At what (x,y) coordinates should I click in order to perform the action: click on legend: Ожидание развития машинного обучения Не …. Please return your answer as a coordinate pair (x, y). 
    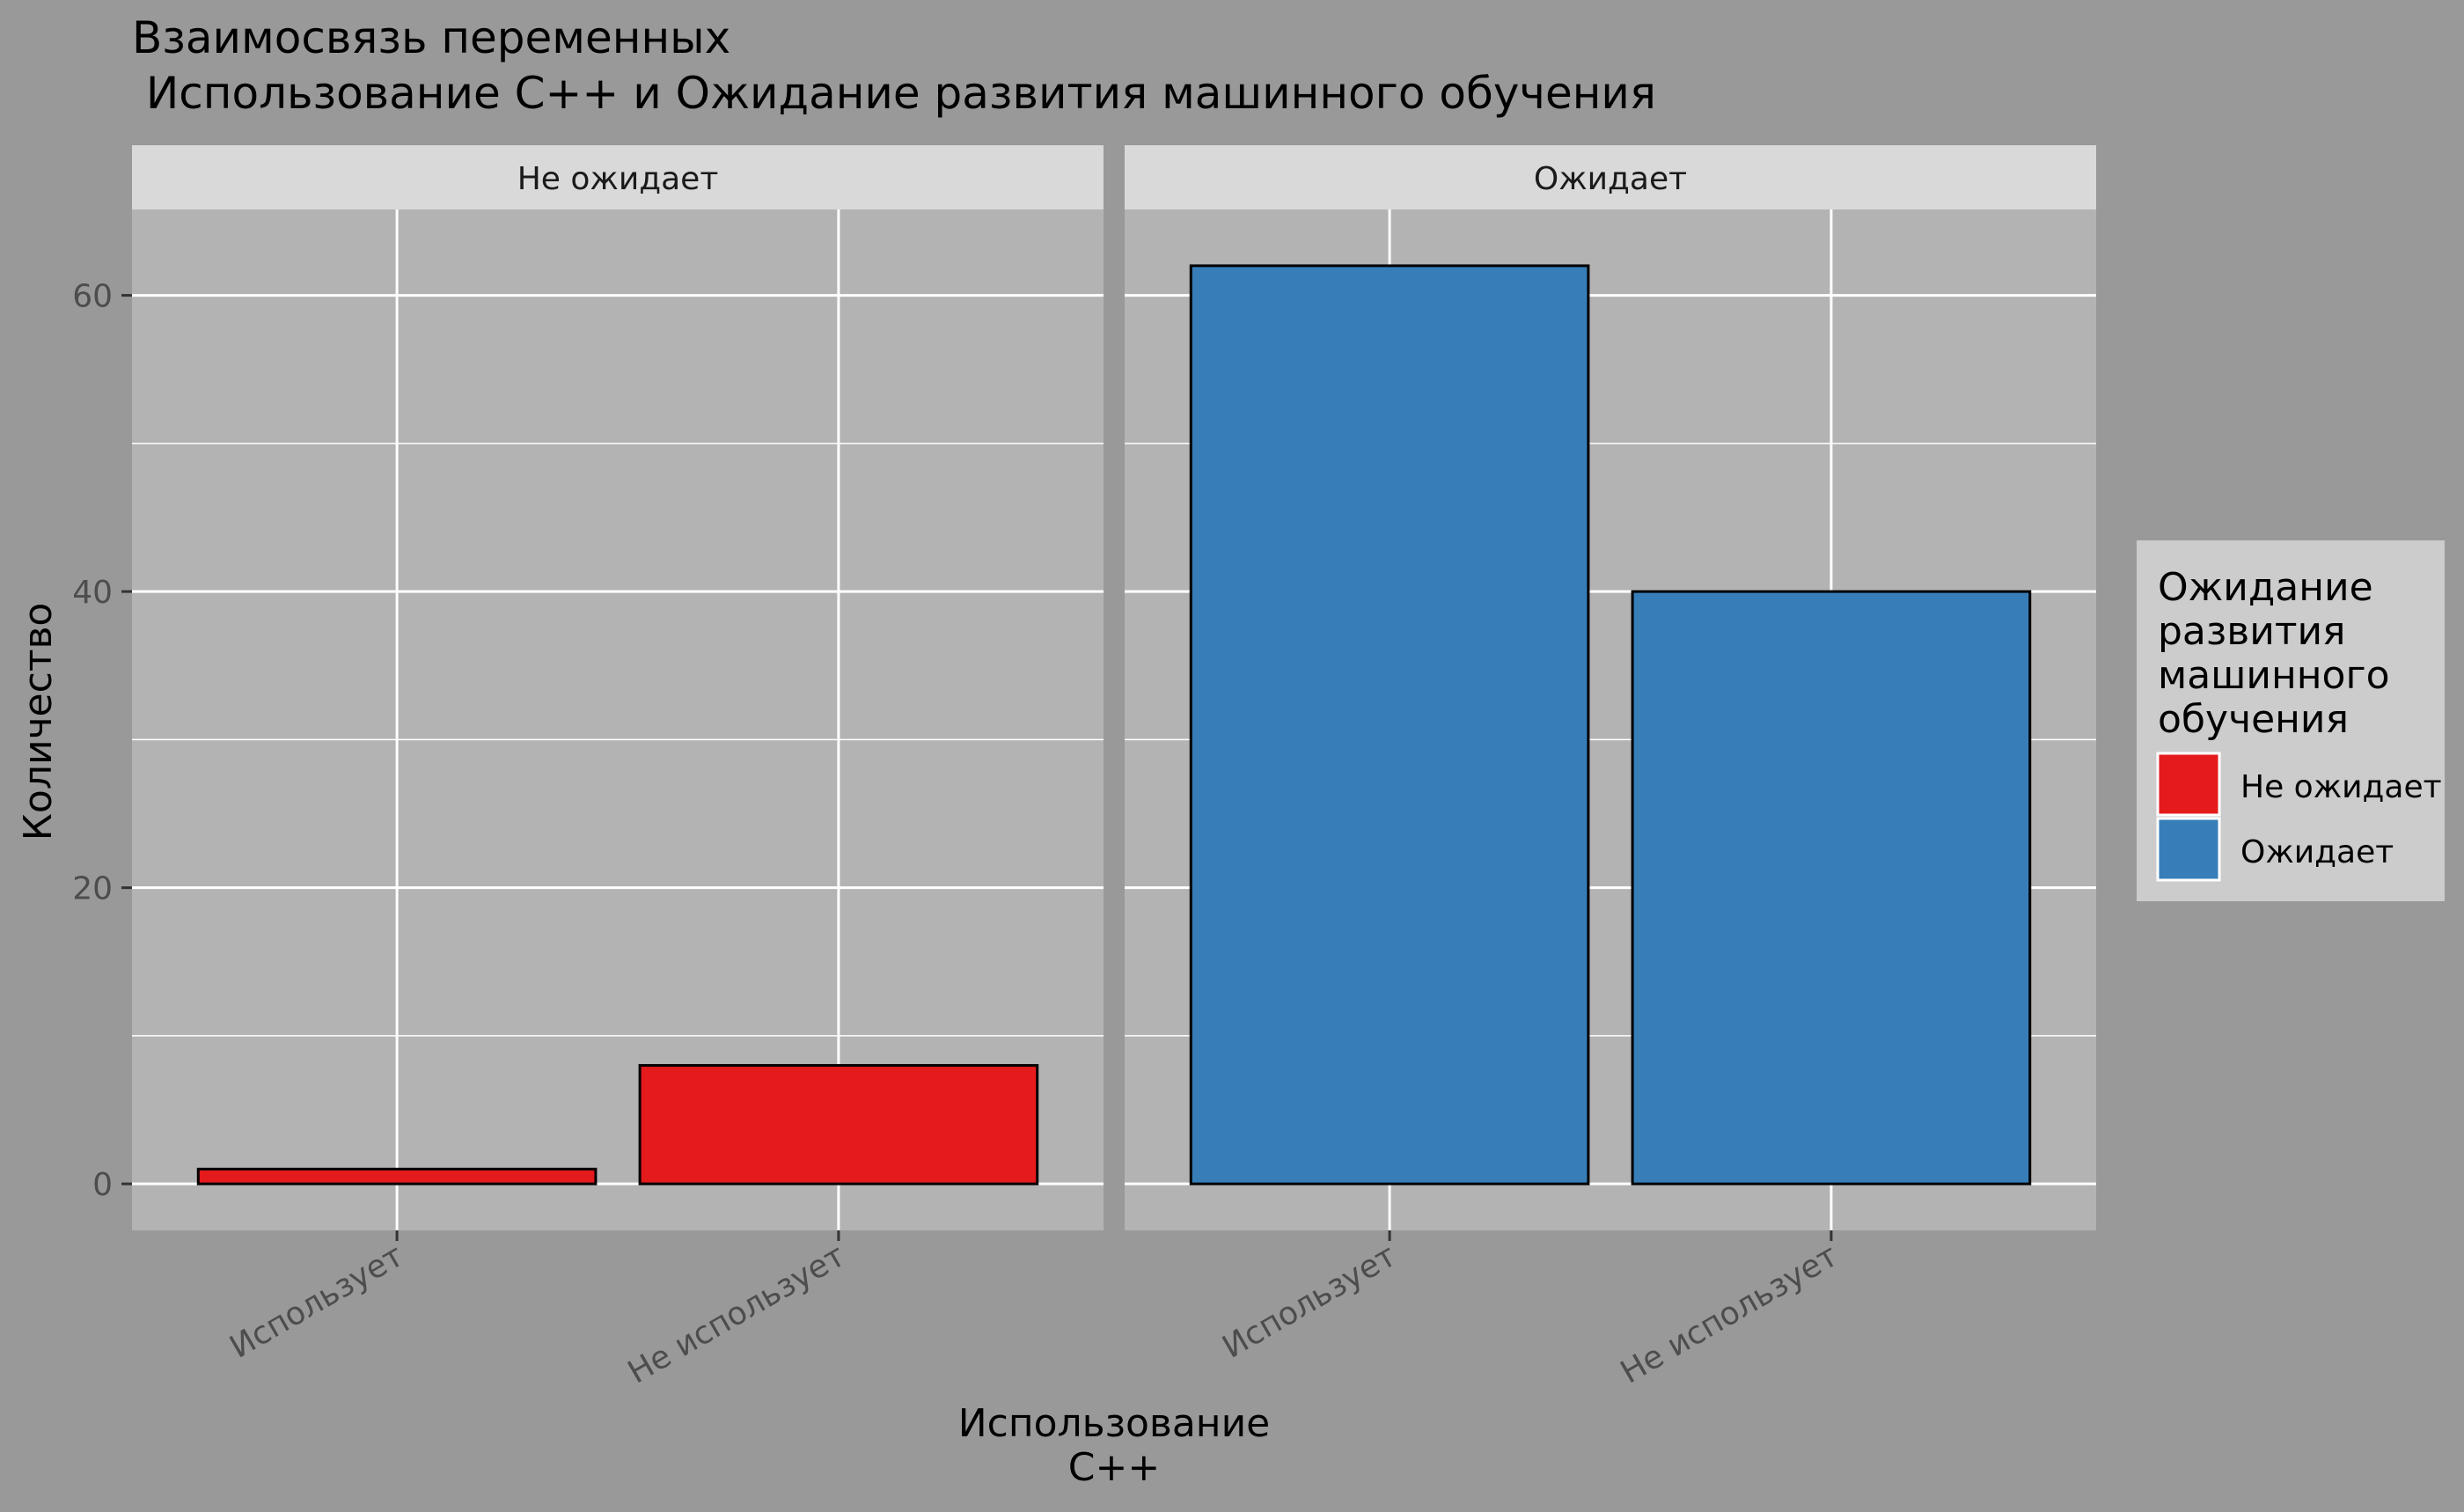
    Looking at the image, I should click on (2291, 720).